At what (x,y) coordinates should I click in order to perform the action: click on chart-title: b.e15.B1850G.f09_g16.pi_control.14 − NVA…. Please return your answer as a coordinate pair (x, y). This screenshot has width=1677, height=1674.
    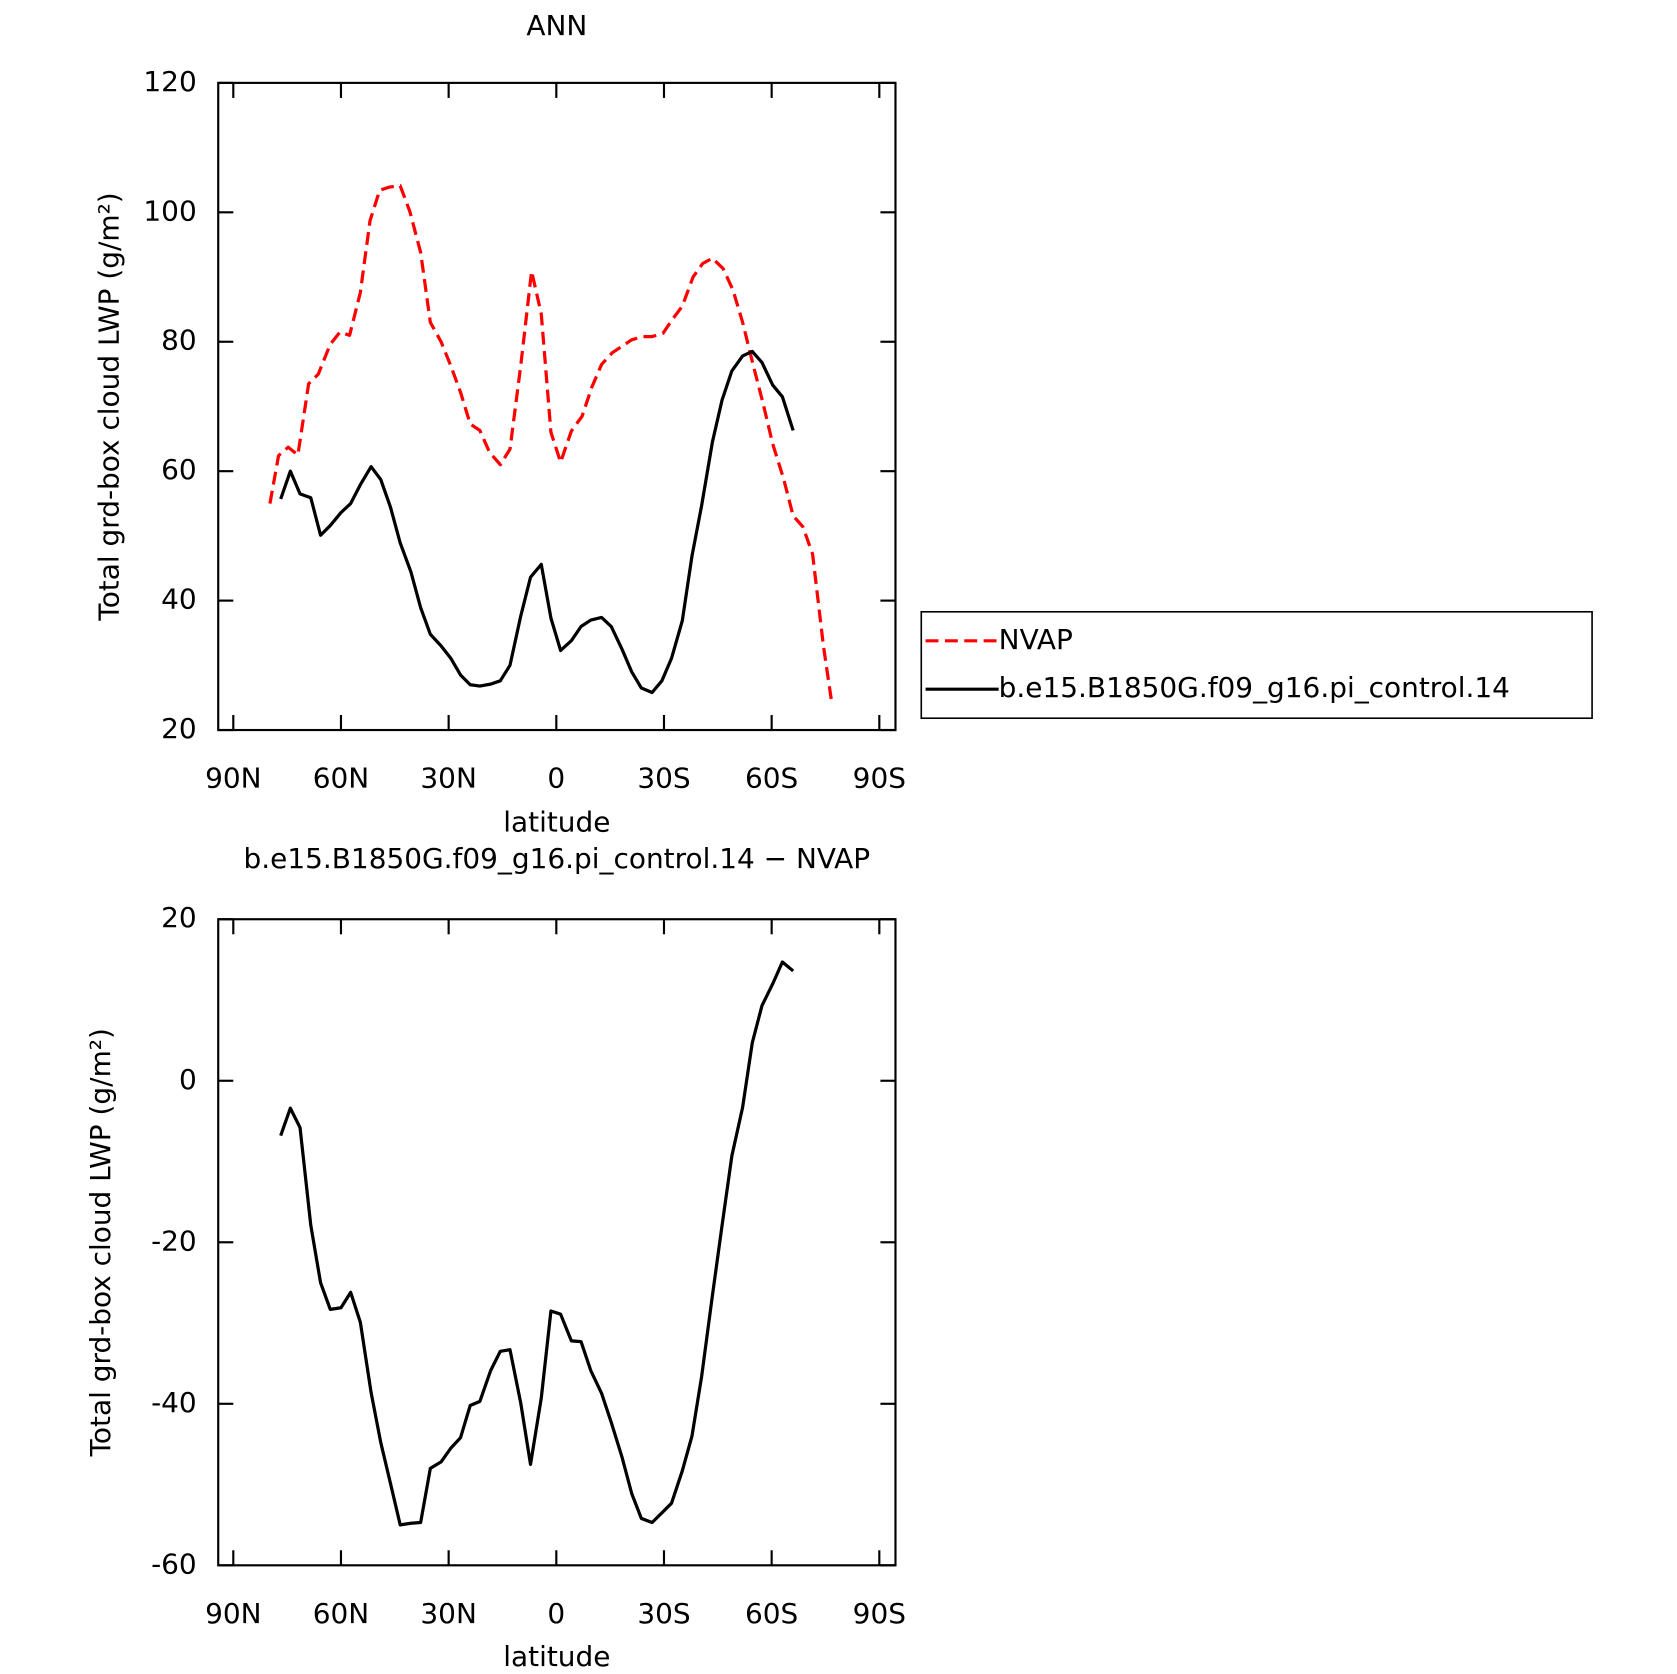
    Looking at the image, I should click on (557, 858).